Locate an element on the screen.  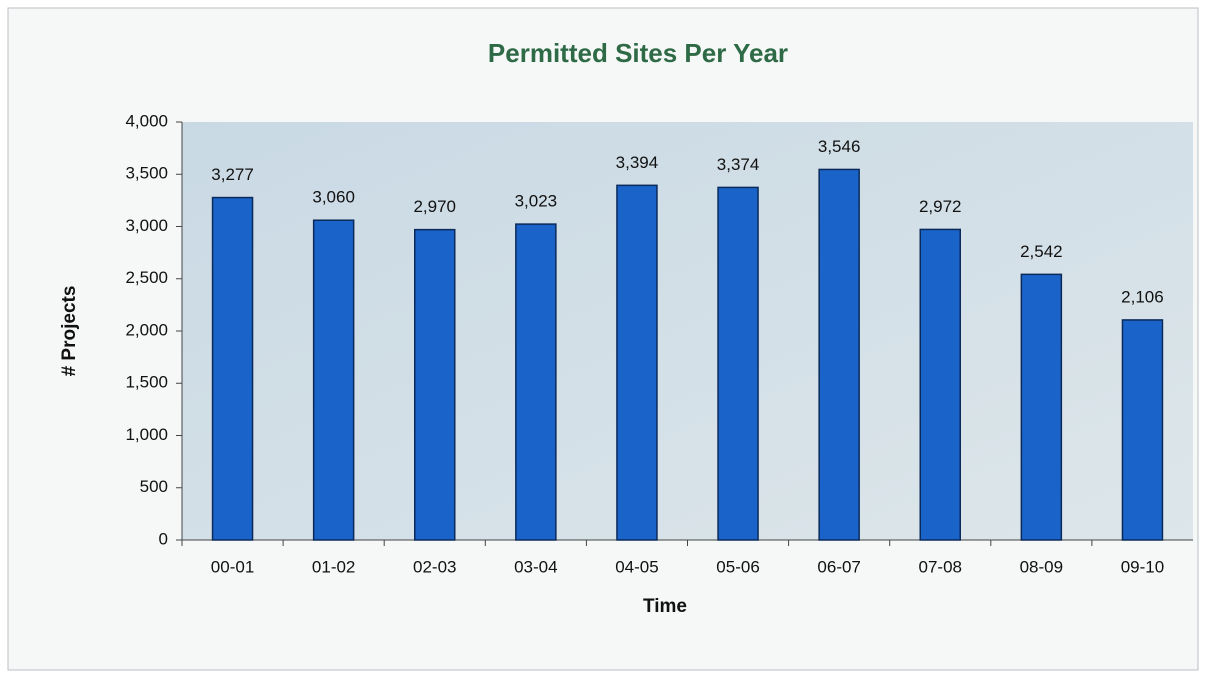
x-tick-label: 08-09 is located at coordinates (1041, 566).